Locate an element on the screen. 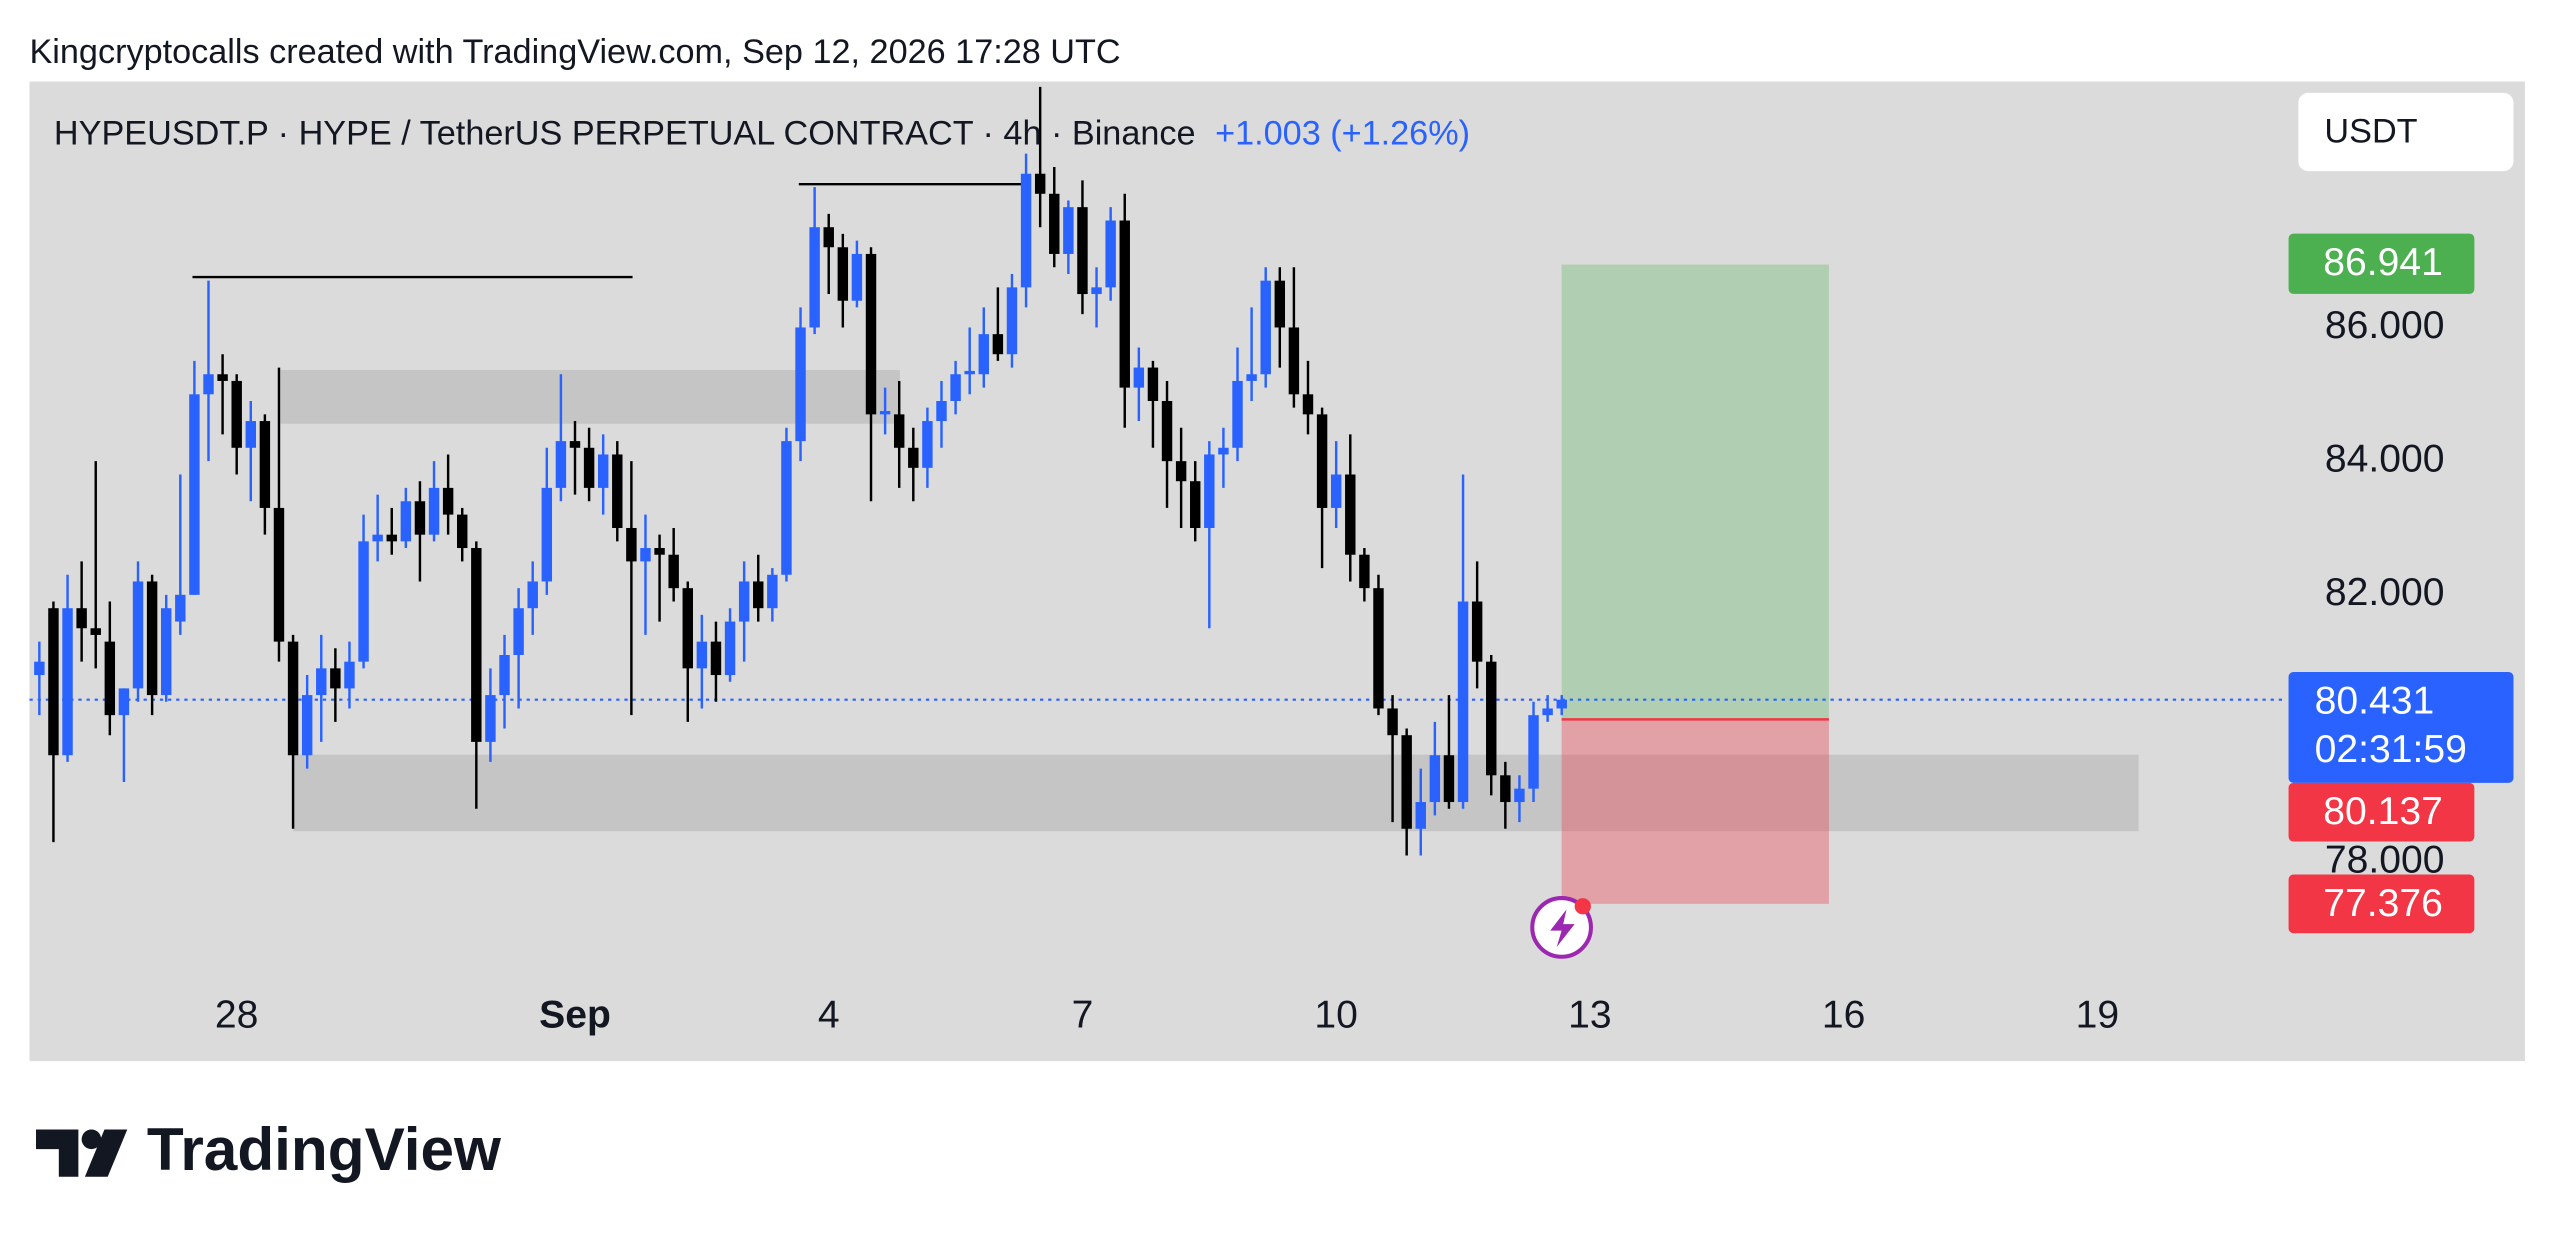 Image resolution: width=2556 pixels, height=1242 pixels. last-price-text: 80.431 is located at coordinates (2375, 700).